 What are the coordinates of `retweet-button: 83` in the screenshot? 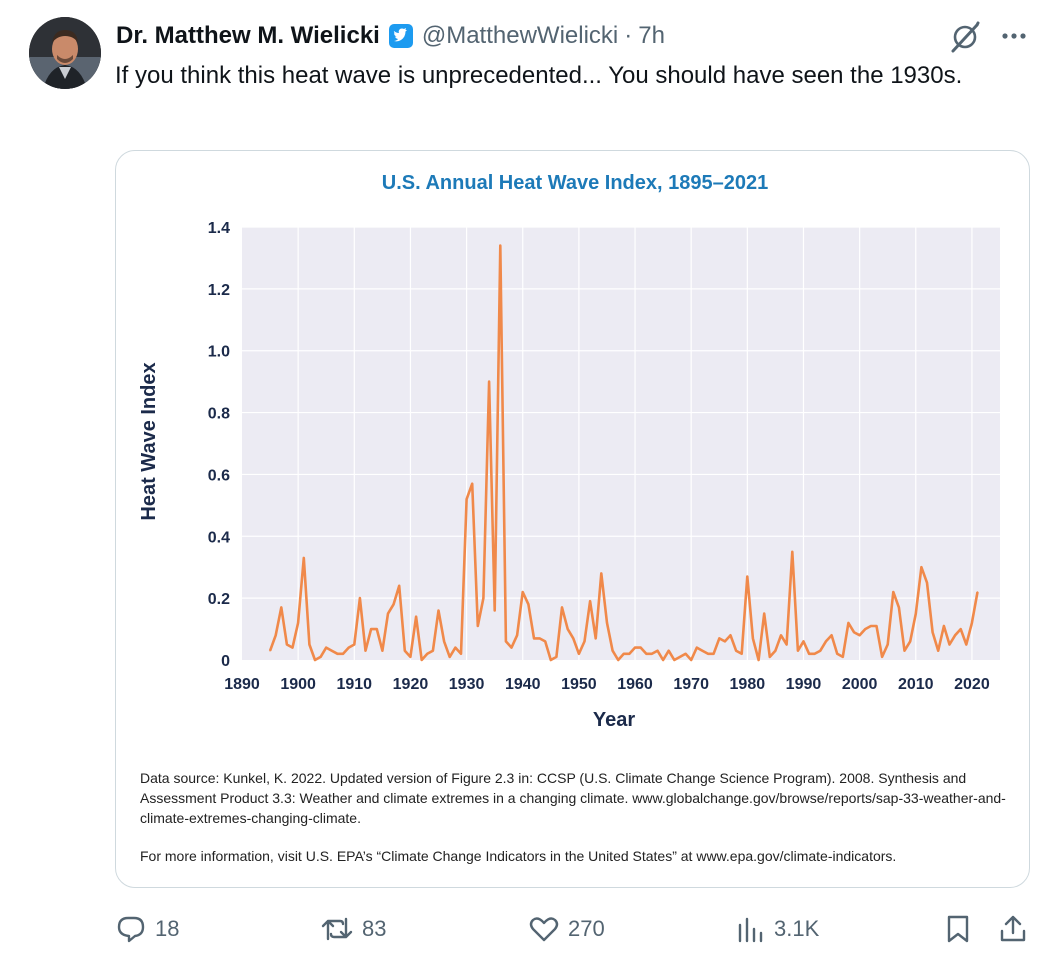 It's located at (353, 929).